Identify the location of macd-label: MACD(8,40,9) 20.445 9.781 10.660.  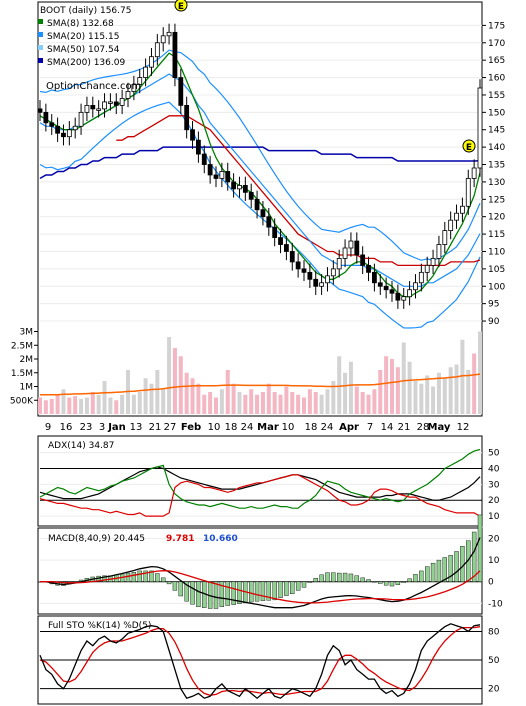
(143, 539).